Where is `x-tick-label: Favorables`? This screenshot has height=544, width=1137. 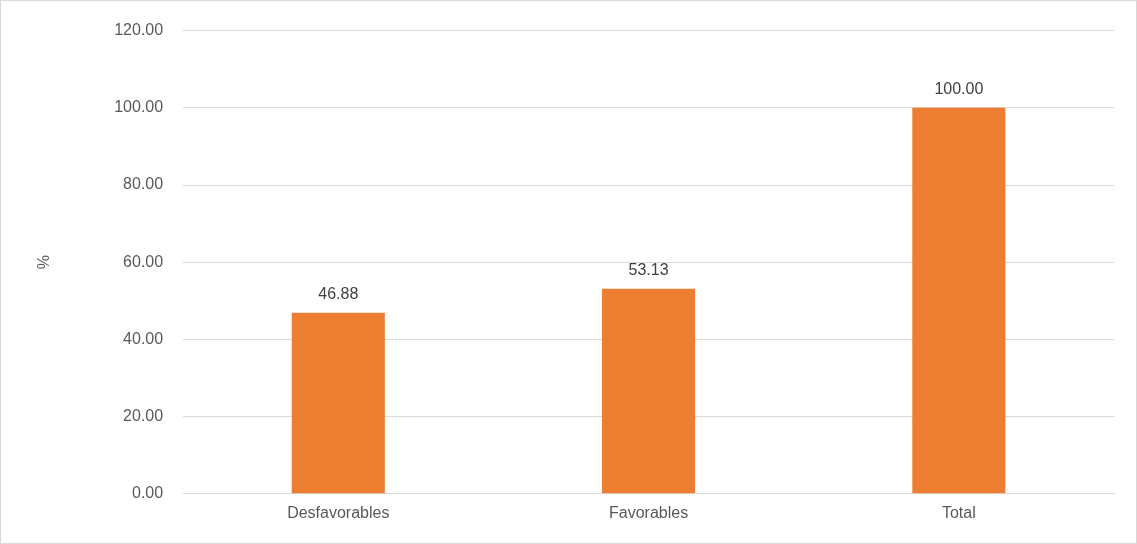
x-tick-label: Favorables is located at coordinates (648, 512).